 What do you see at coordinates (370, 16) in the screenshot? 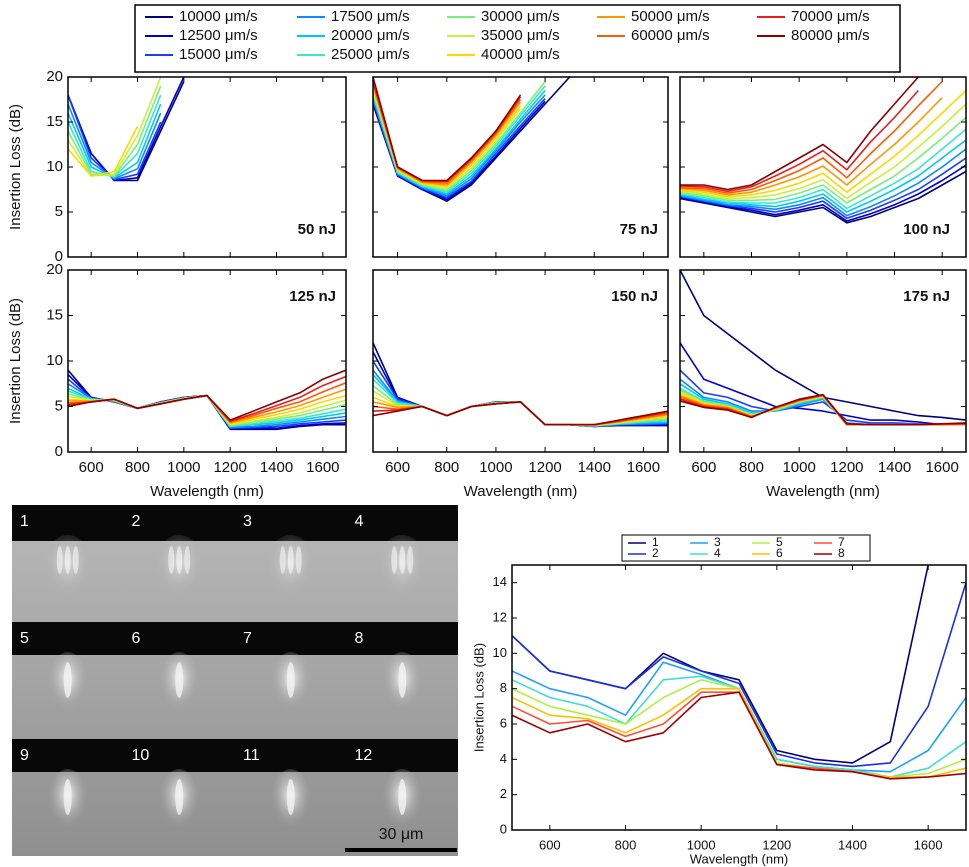
I see `legend-label: 17500 μm/s` at bounding box center [370, 16].